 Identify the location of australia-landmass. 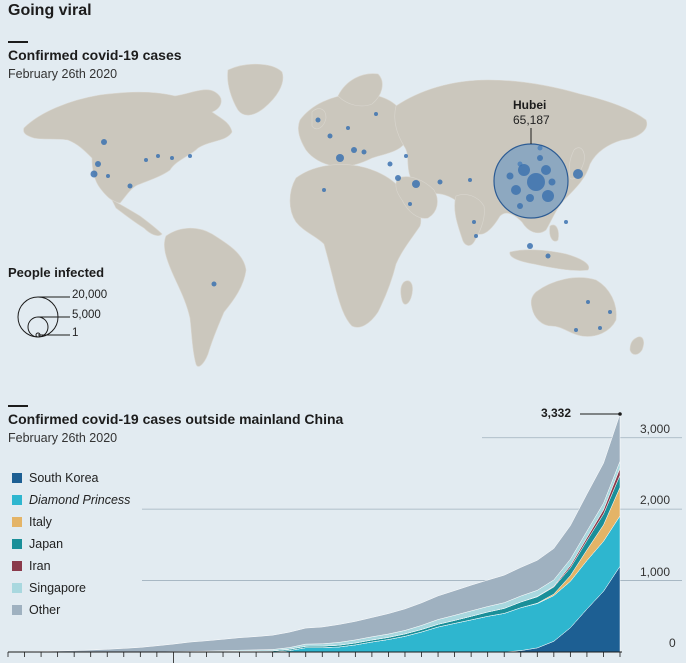
(573, 307).